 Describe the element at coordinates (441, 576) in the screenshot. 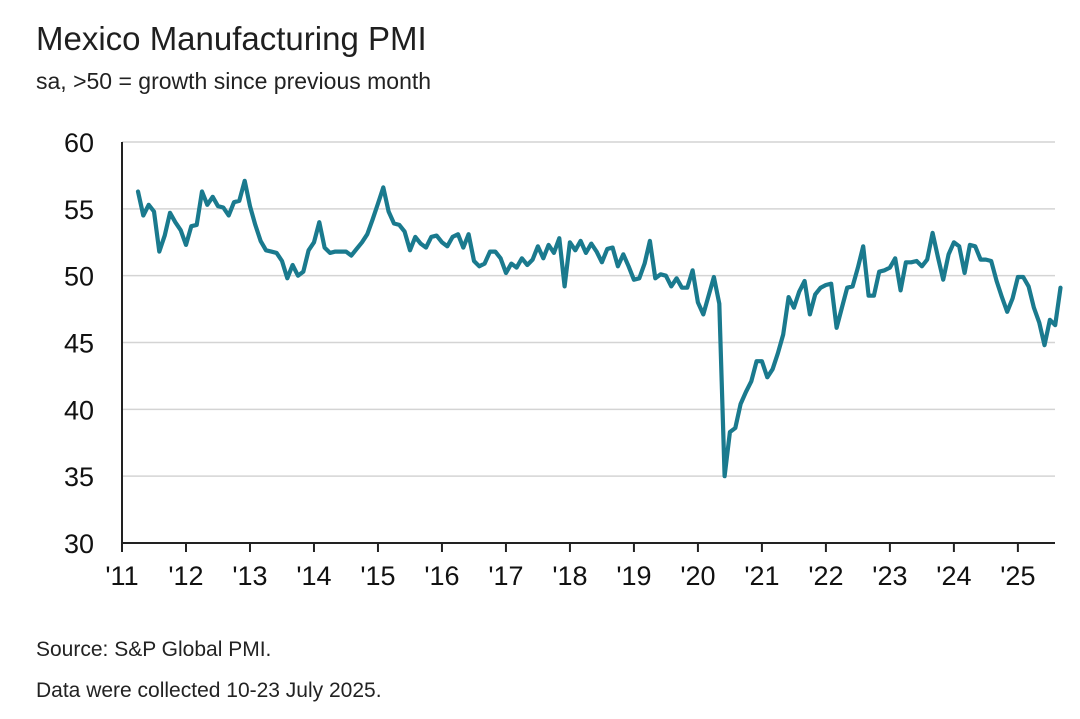

I see `x-tick-label: '16` at that location.